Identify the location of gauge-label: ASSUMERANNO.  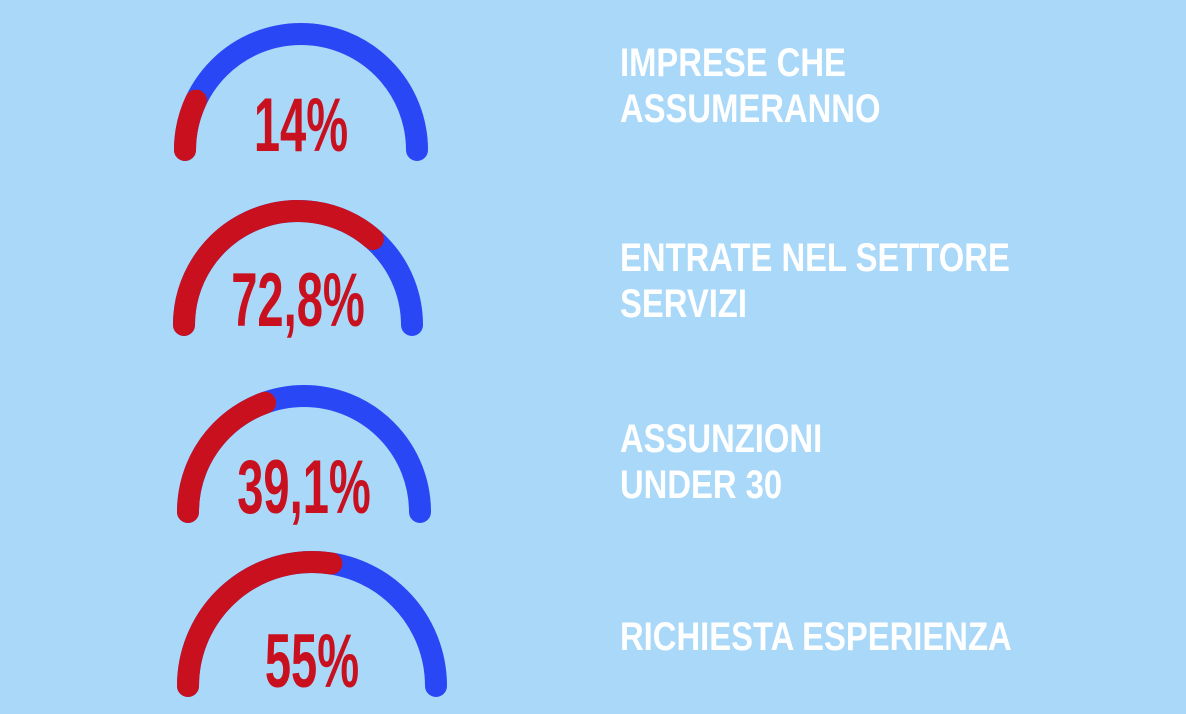
(750, 108).